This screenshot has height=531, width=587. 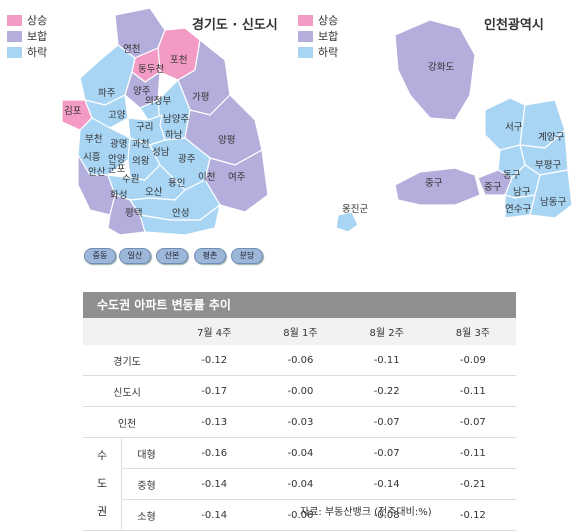 I want to click on new-city-button-sanbon: 산본, so click(x=172, y=256).